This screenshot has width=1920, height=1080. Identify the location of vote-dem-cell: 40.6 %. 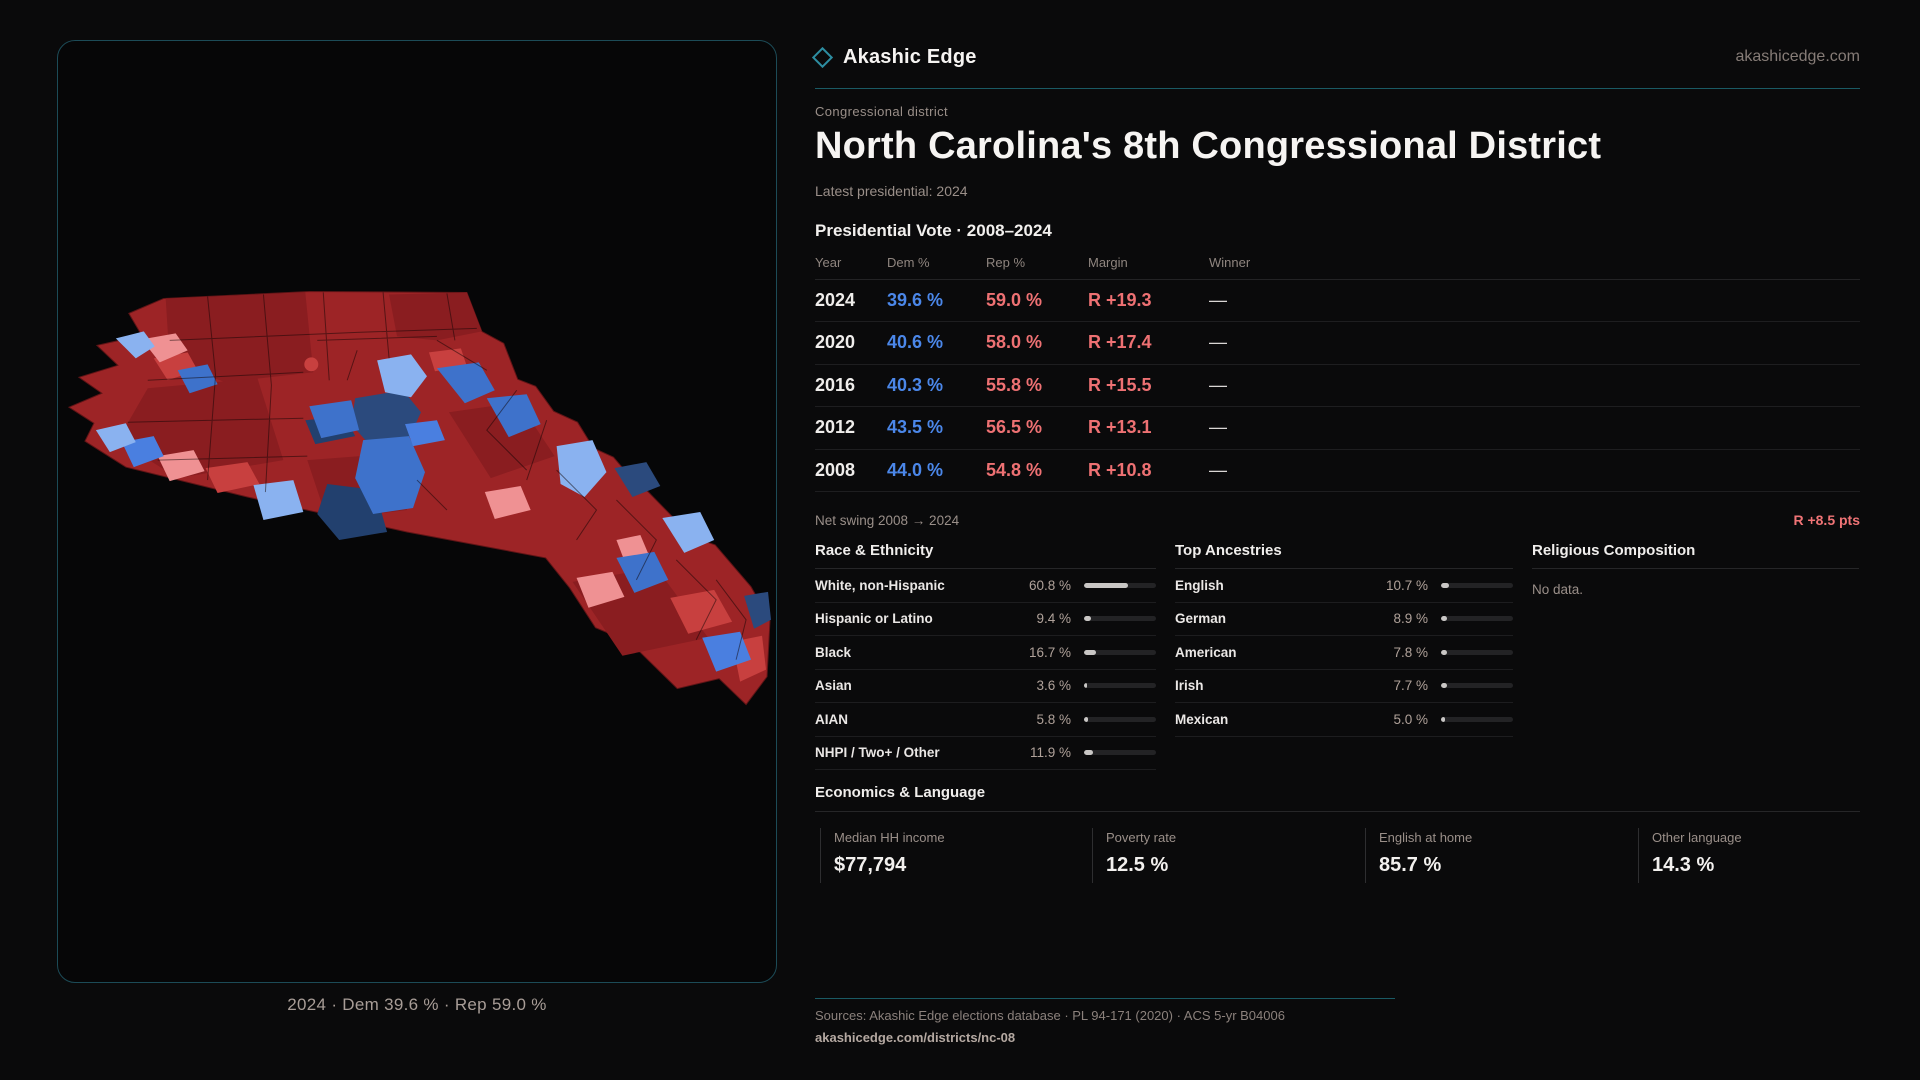
(915, 342).